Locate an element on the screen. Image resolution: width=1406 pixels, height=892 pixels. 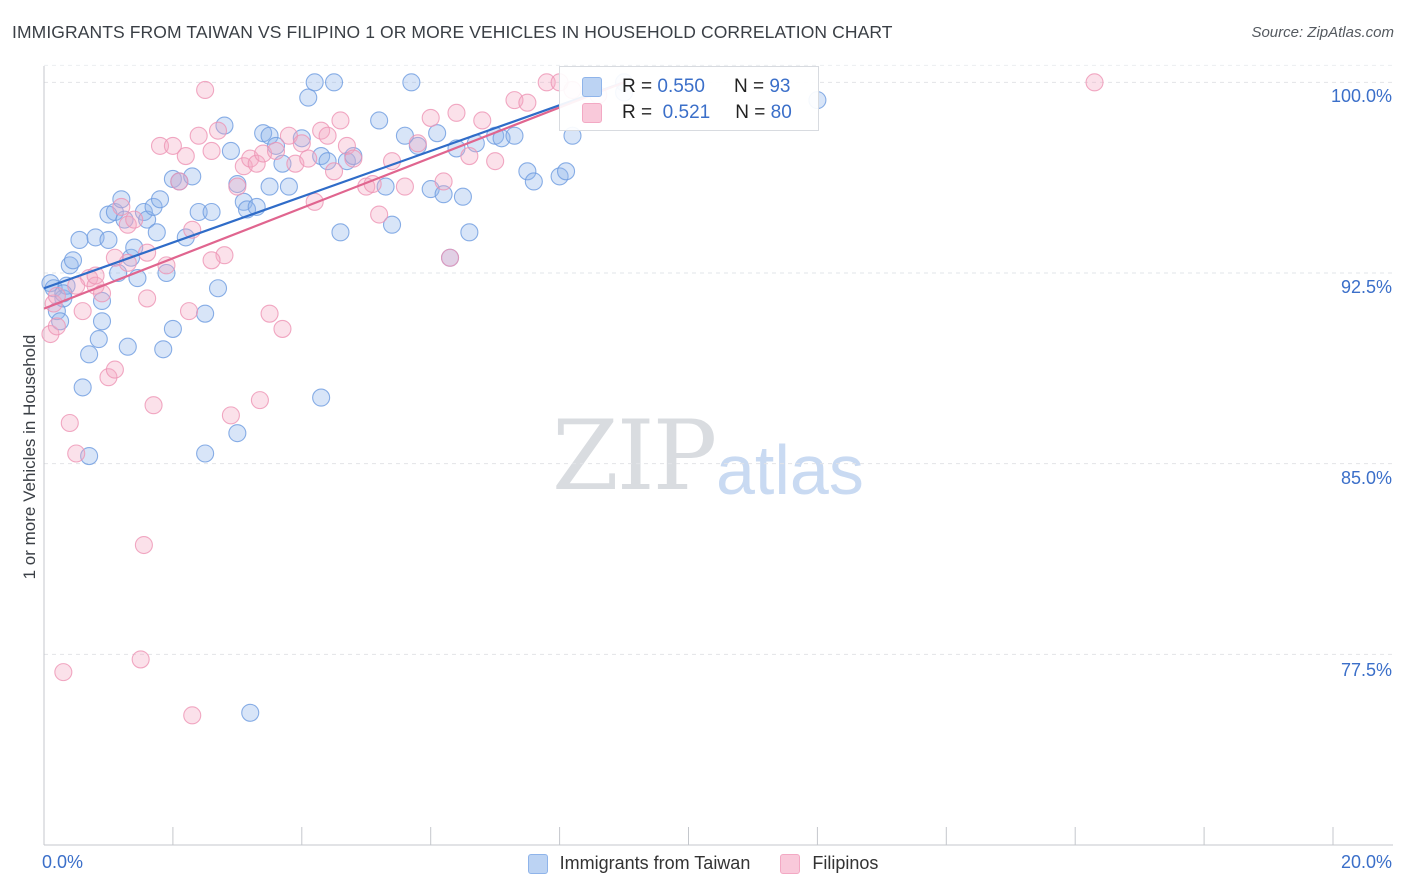
series-legend-filipinos: Filipinos is located at coordinates (829, 863).